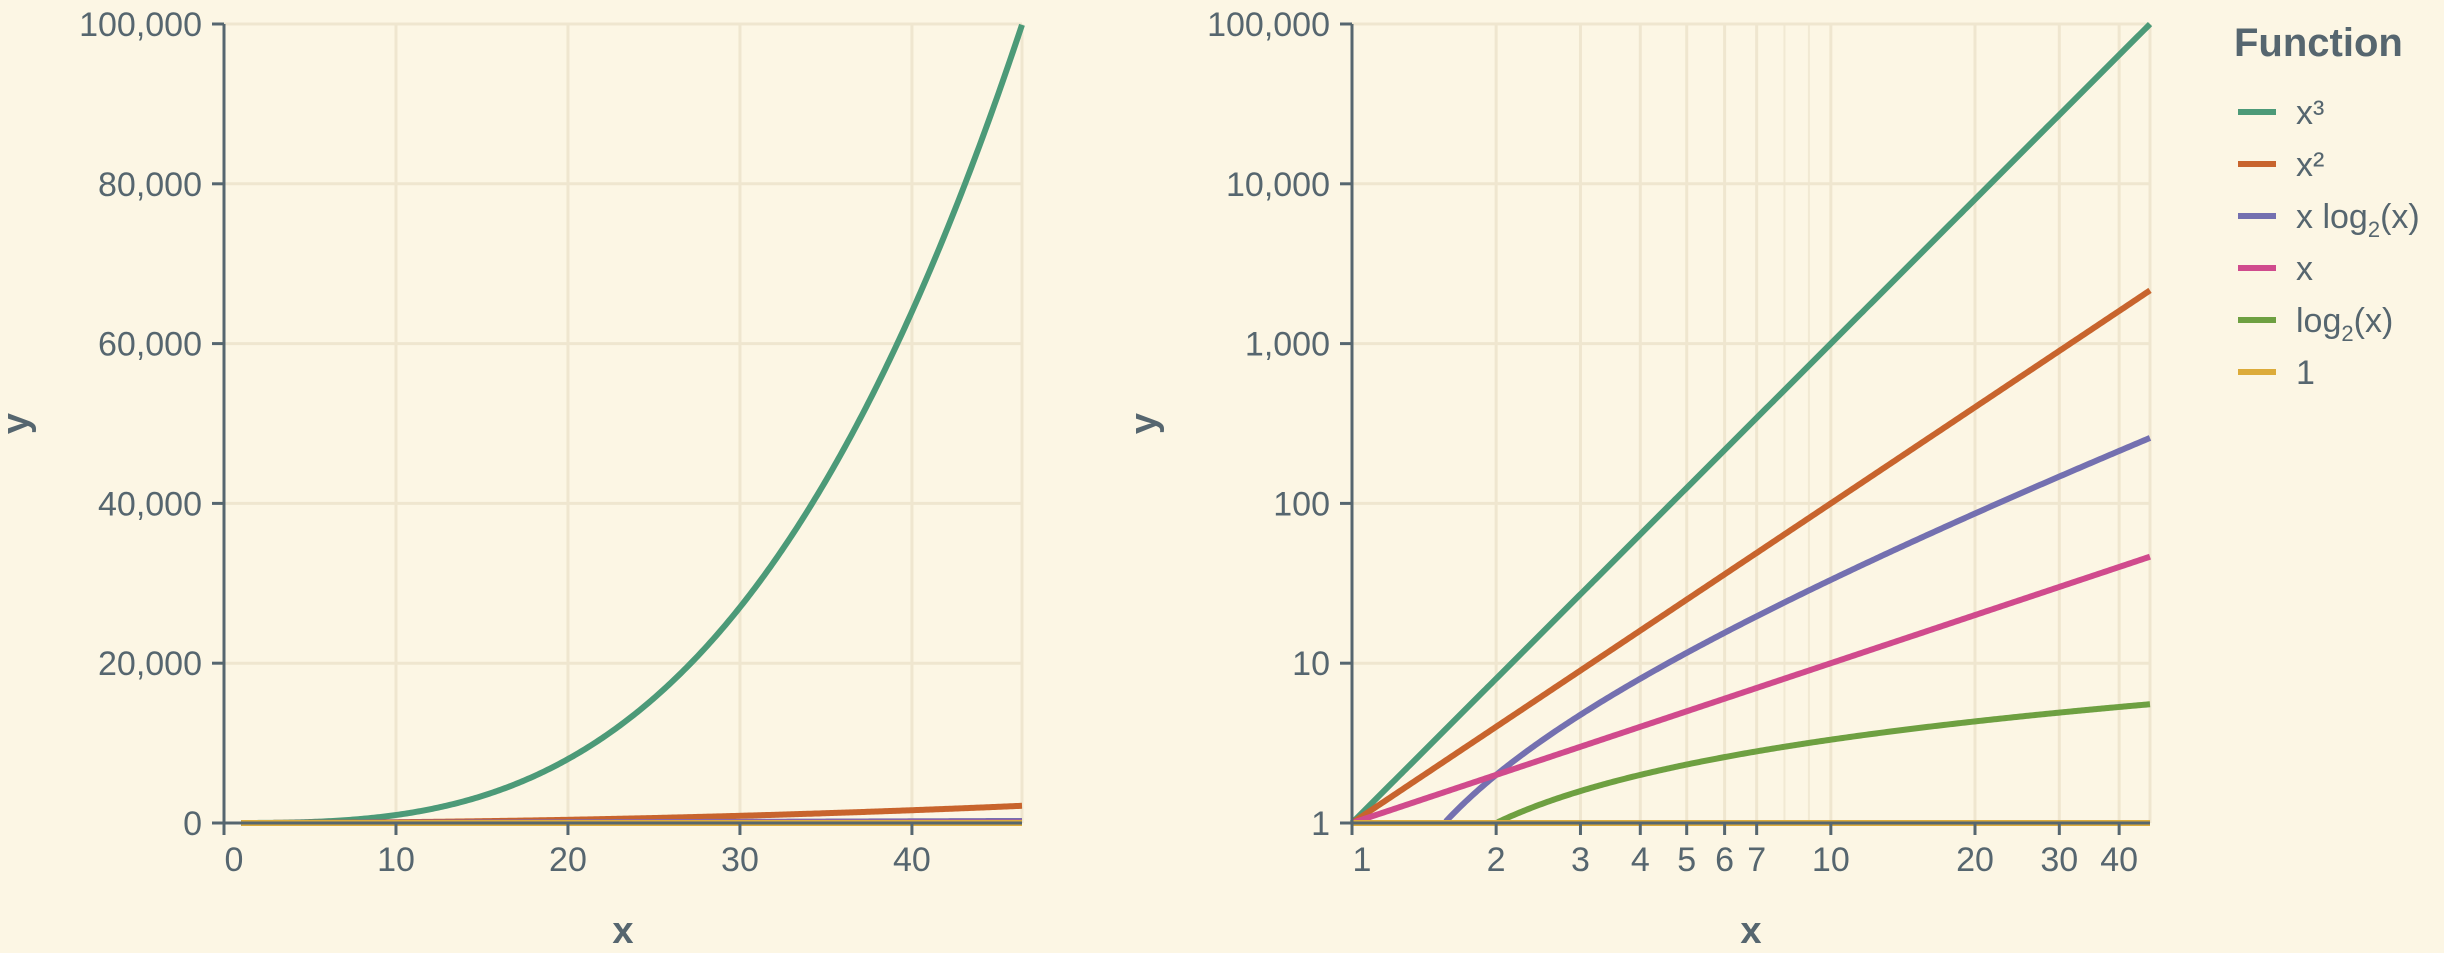 This screenshot has width=2444, height=953. I want to click on series-line-identity, so click(1751, 689).